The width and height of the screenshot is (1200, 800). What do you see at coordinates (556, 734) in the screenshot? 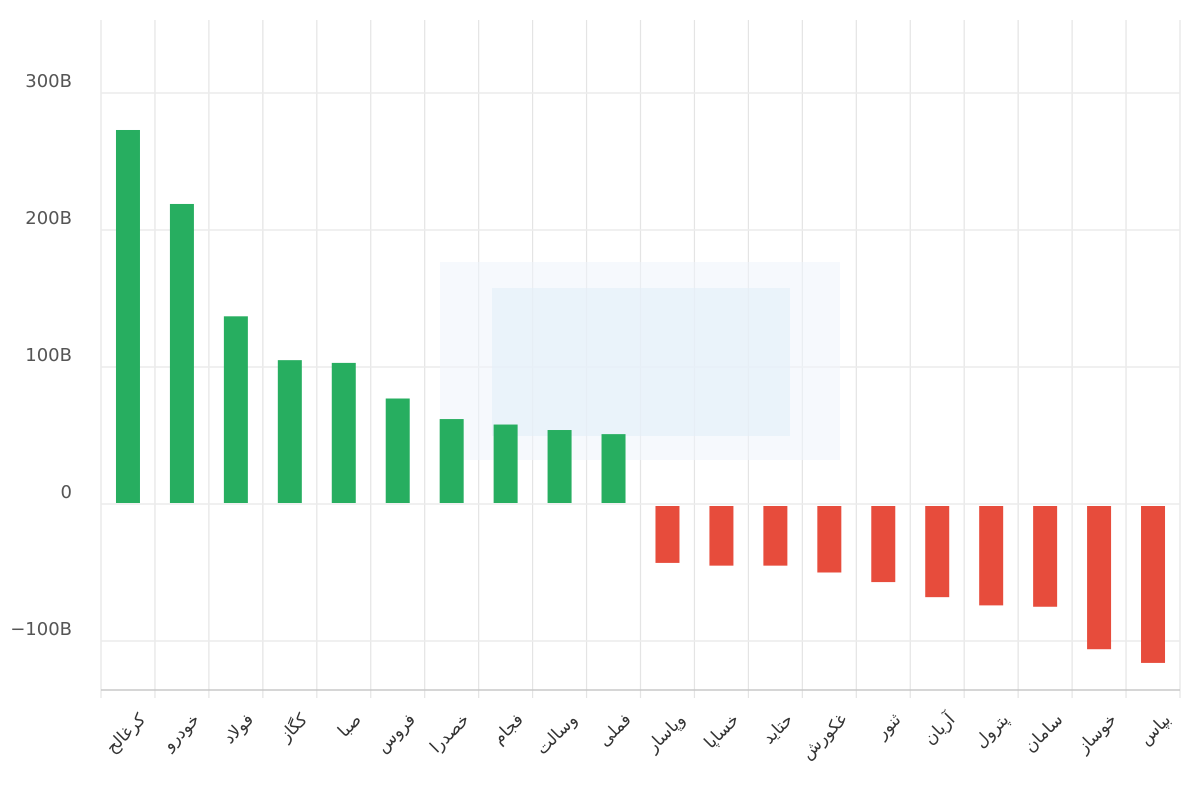
I see `x-tick-label: وسالت` at bounding box center [556, 734].